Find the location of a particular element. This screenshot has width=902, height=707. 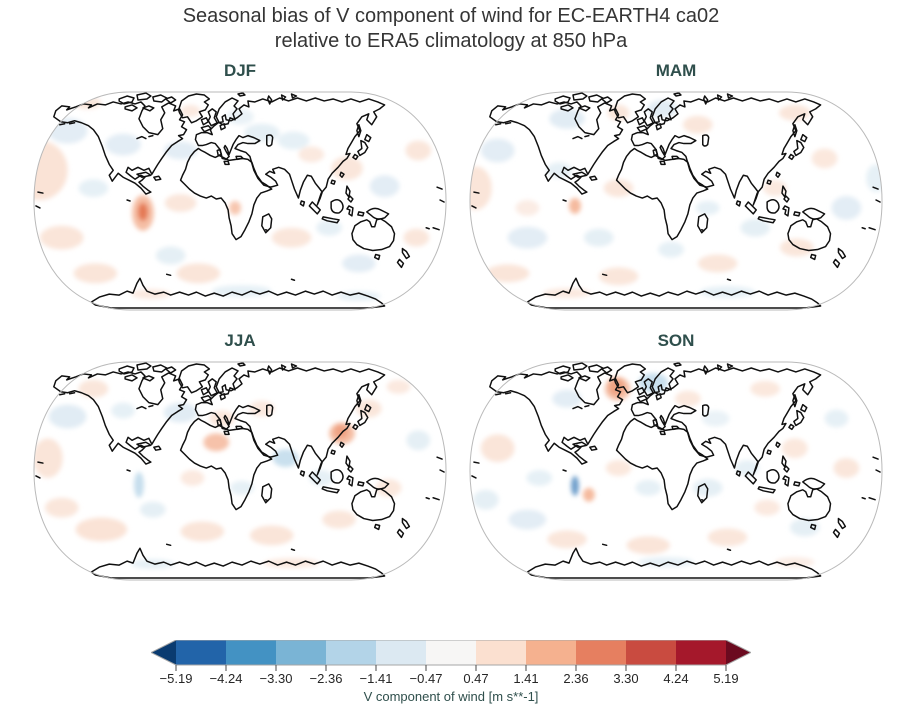

tick-label: 2.36 is located at coordinates (576, 678).